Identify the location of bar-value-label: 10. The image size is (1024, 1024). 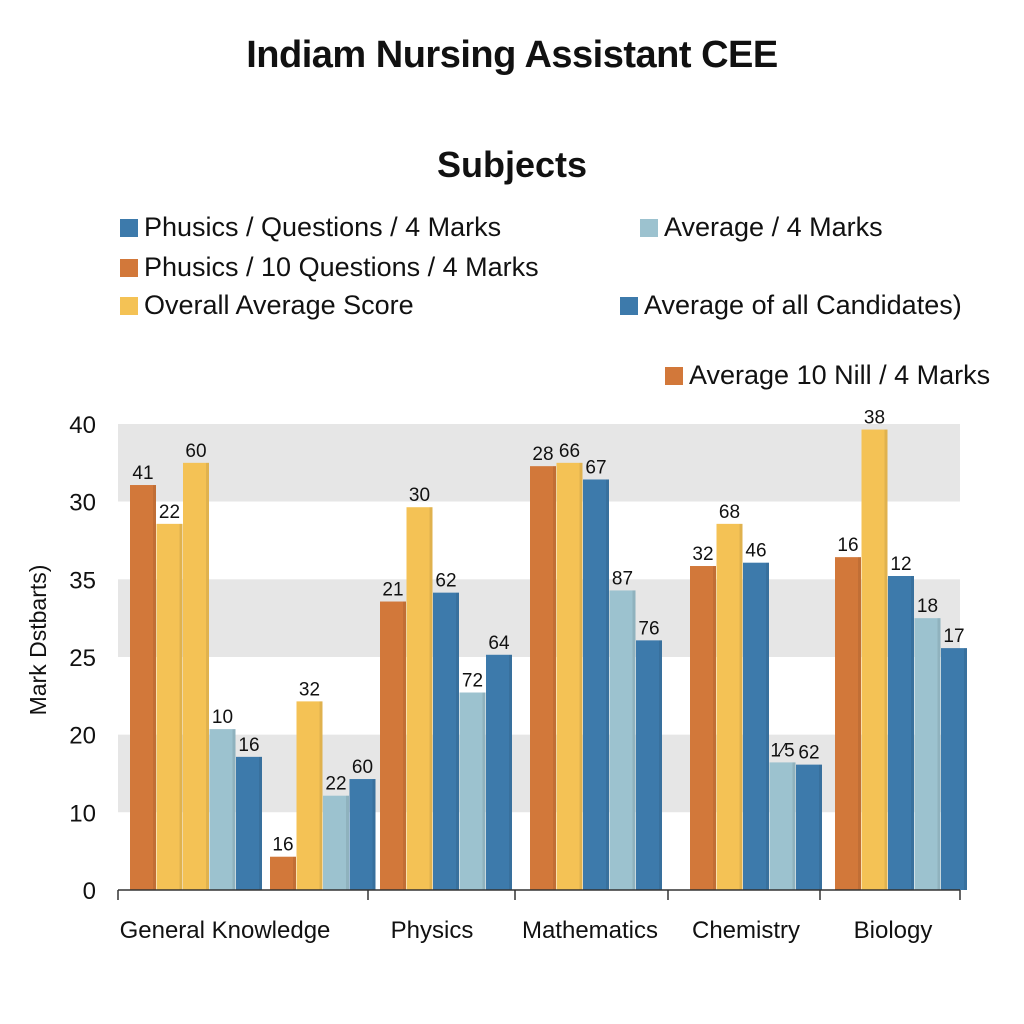
(222, 717).